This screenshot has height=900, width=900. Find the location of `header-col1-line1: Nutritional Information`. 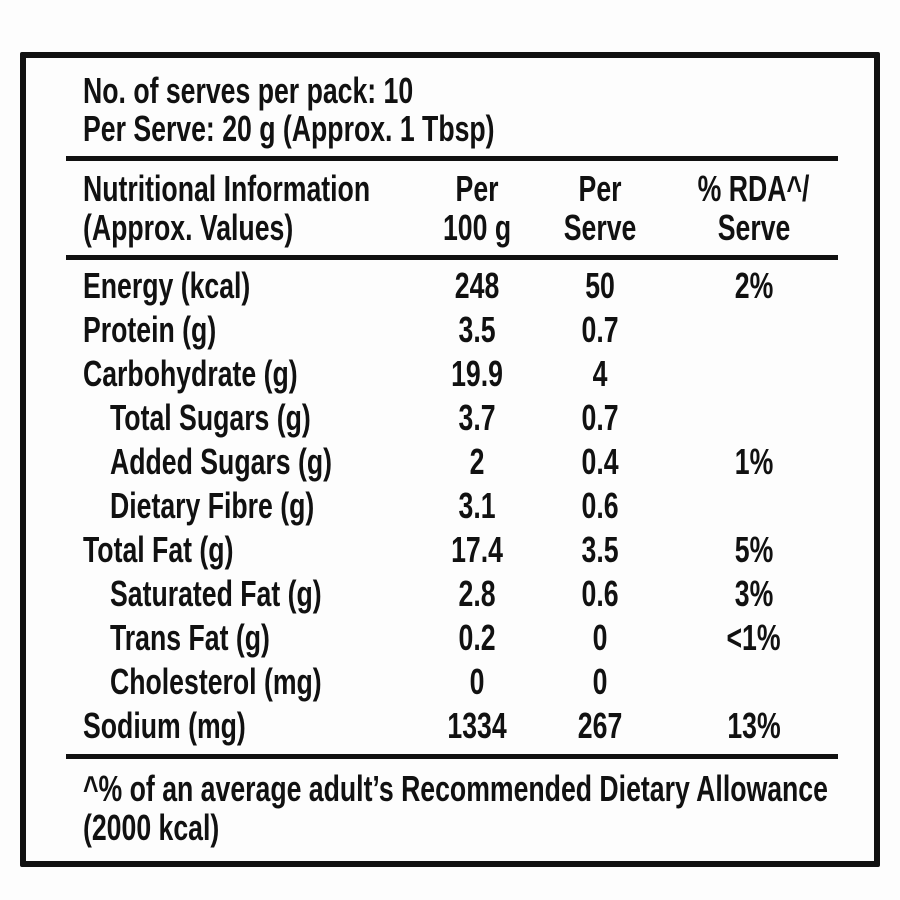

header-col1-line1: Nutritional Information is located at coordinates (227, 188).